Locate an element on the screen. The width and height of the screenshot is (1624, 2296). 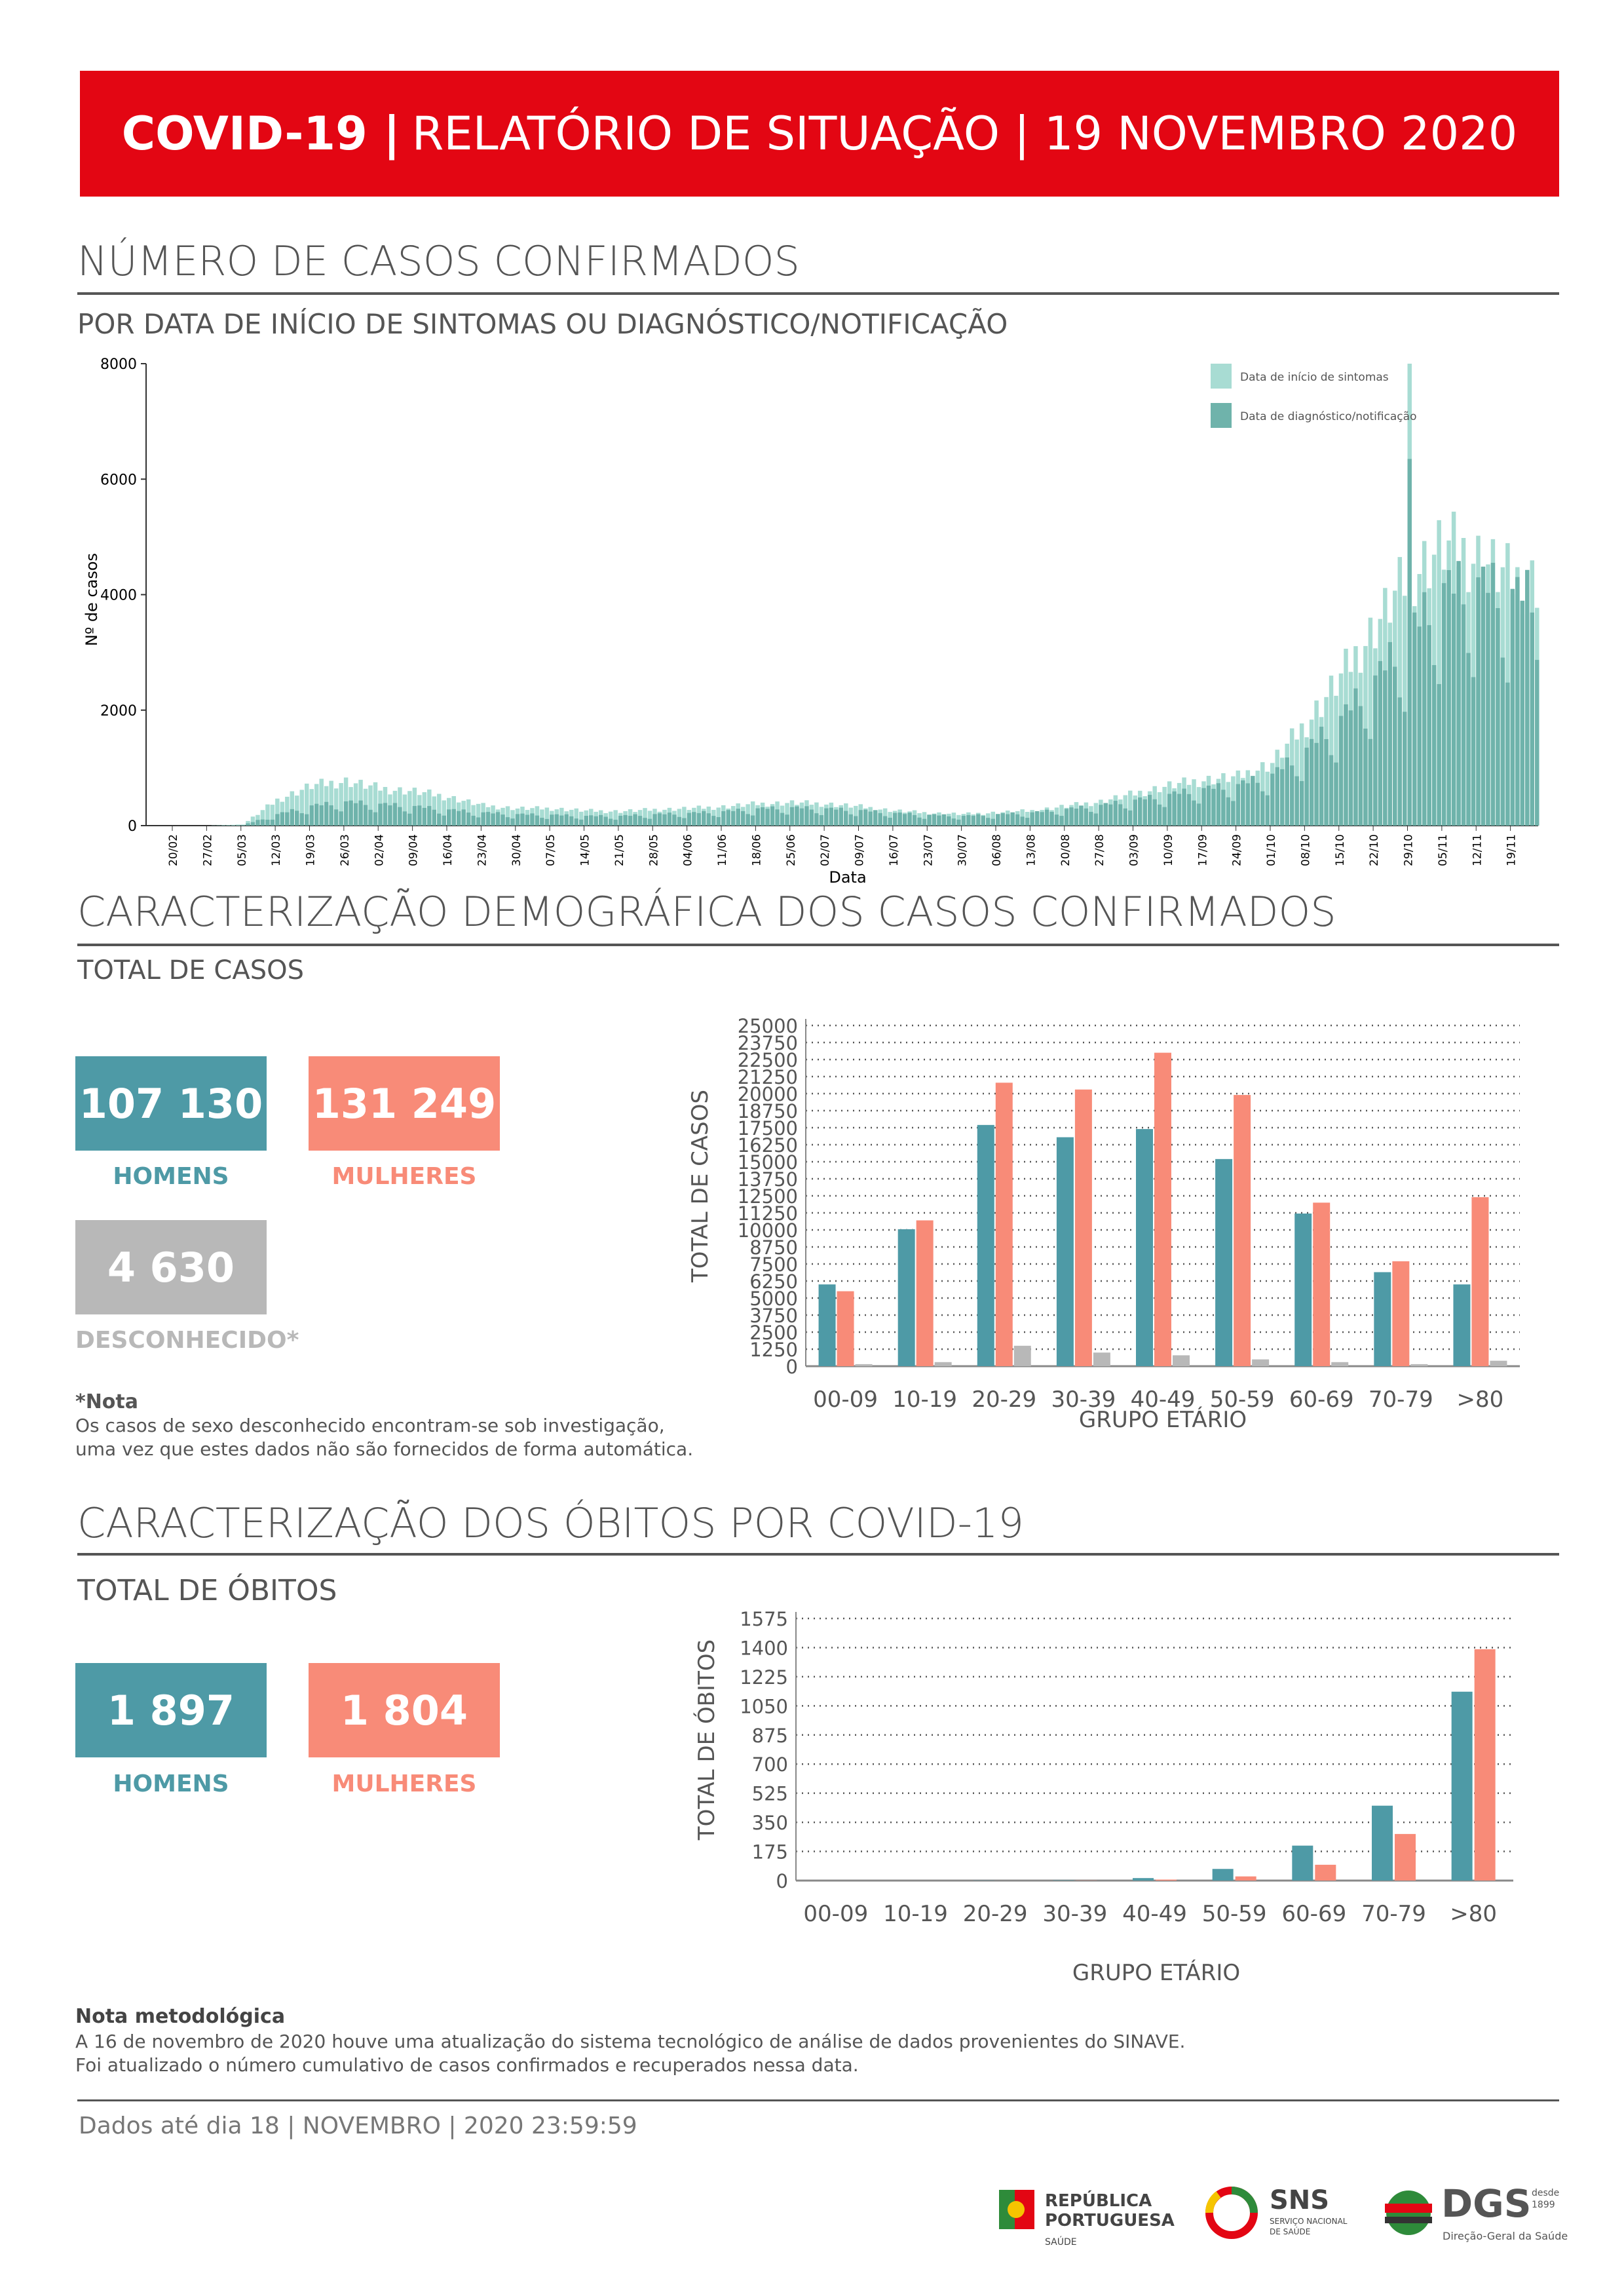
category-label: 50-59 is located at coordinates (1242, 1400).